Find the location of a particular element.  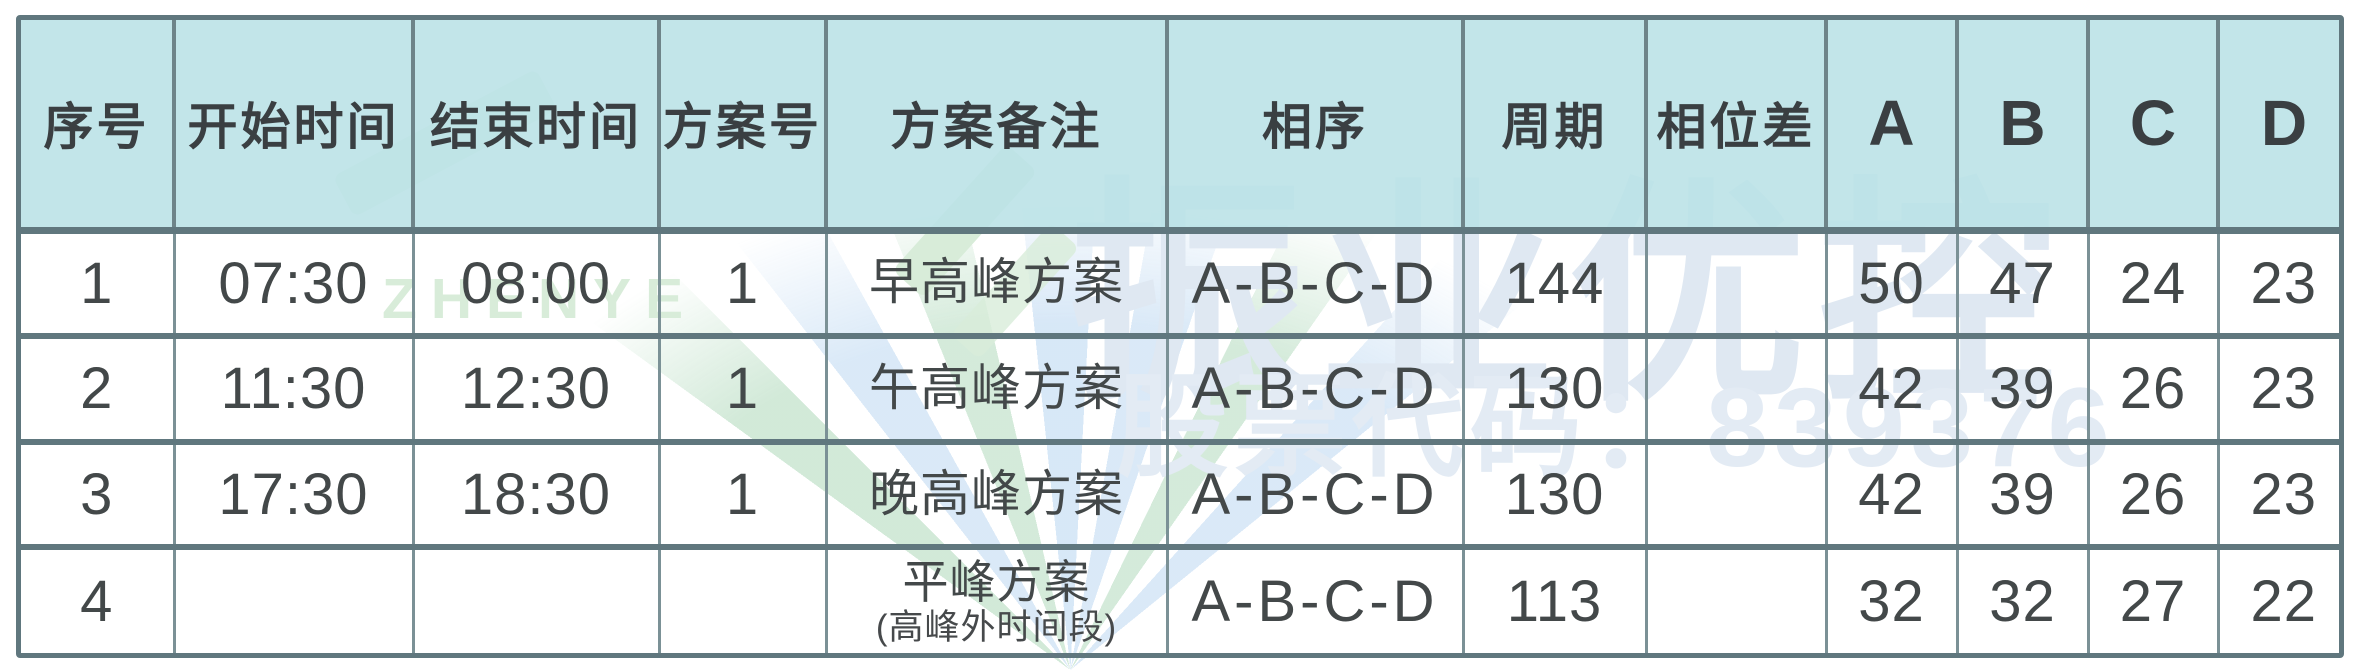

cell-seq: 1 is located at coordinates (97, 283).